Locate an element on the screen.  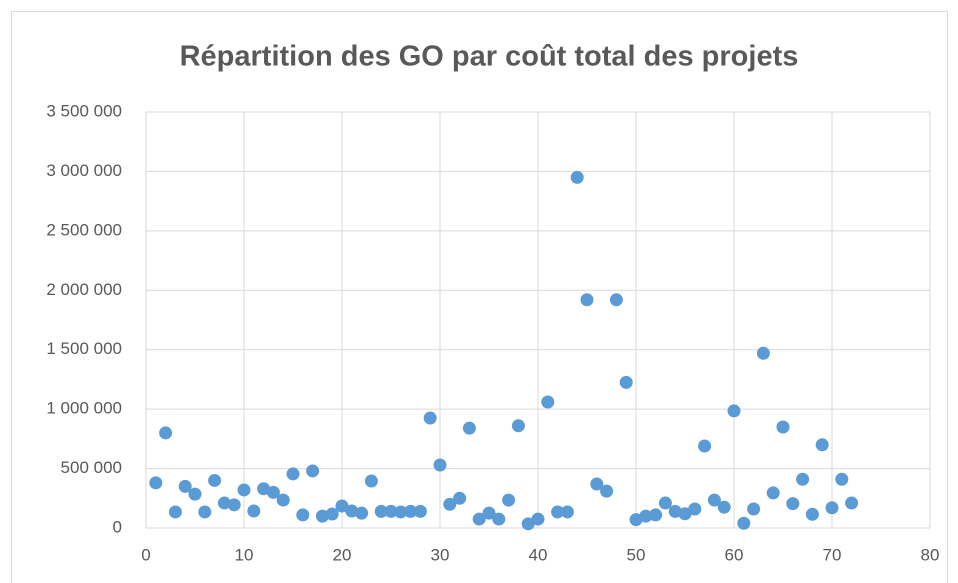
x-tick-label: 20 is located at coordinates (342, 554).